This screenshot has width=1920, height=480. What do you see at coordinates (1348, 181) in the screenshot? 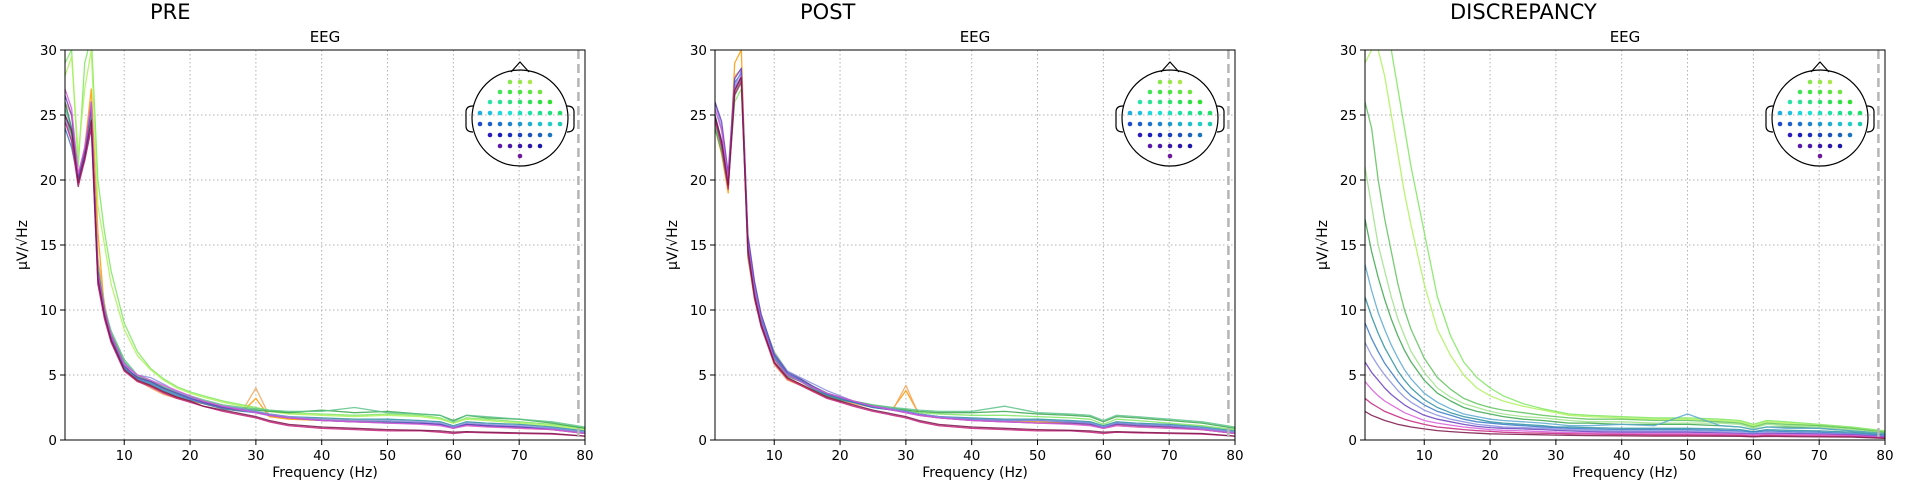
I see `y-tick-label: 20` at bounding box center [1348, 181].